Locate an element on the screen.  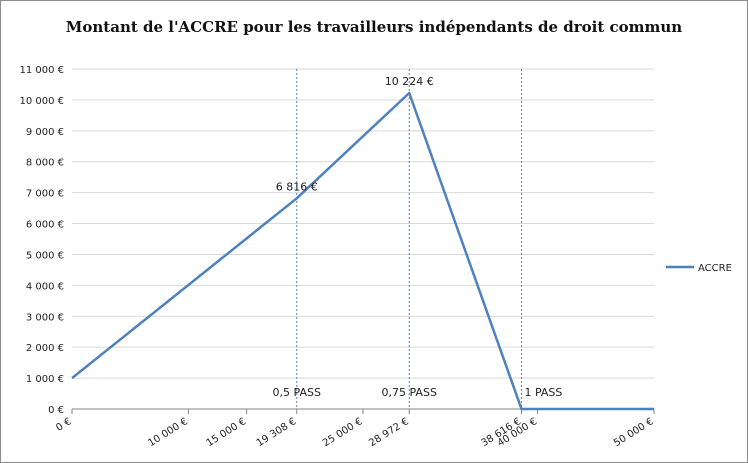
x-tick-label: 25 000 € is located at coordinates (343, 432).